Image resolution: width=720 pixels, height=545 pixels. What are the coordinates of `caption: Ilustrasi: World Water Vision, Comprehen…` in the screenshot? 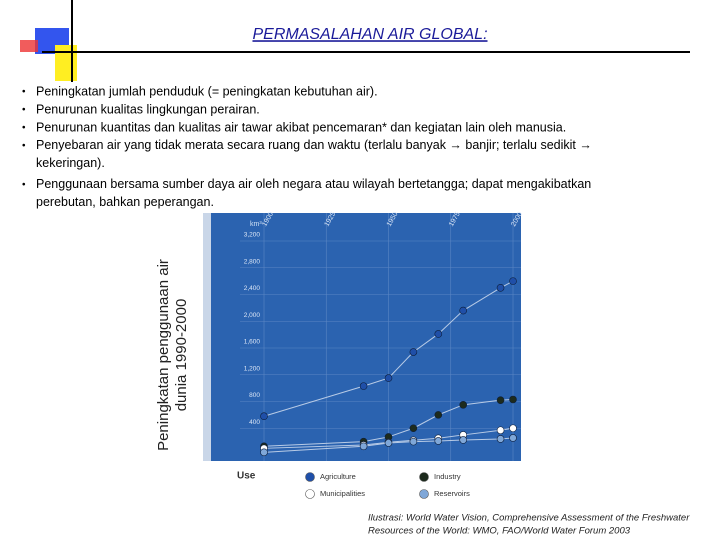 It's located at (529, 518).